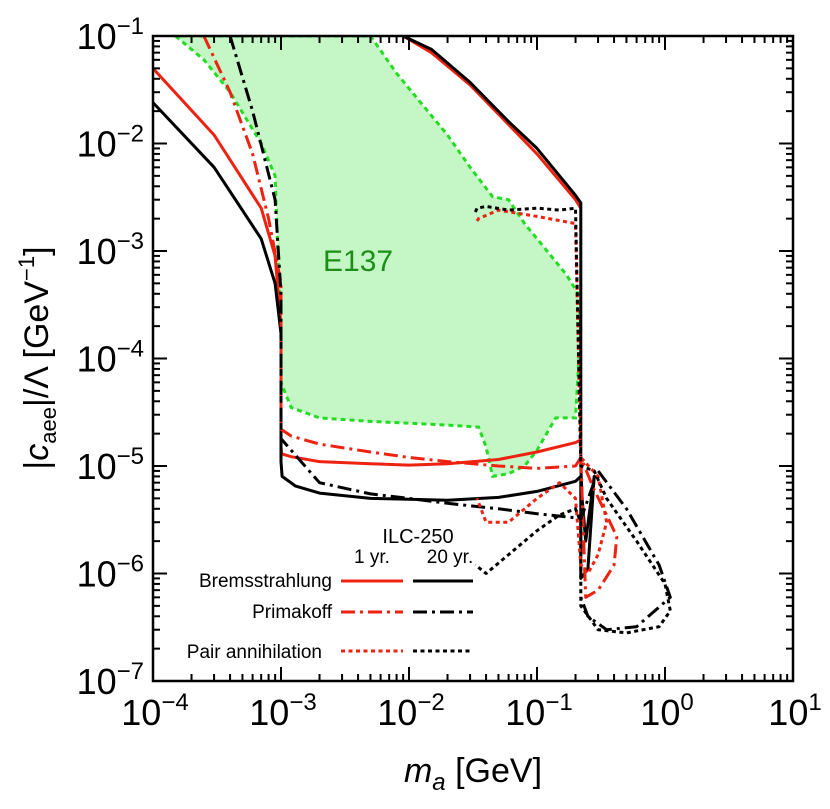  I want to click on y-tick-label: 10⁻², so click(110, 143).